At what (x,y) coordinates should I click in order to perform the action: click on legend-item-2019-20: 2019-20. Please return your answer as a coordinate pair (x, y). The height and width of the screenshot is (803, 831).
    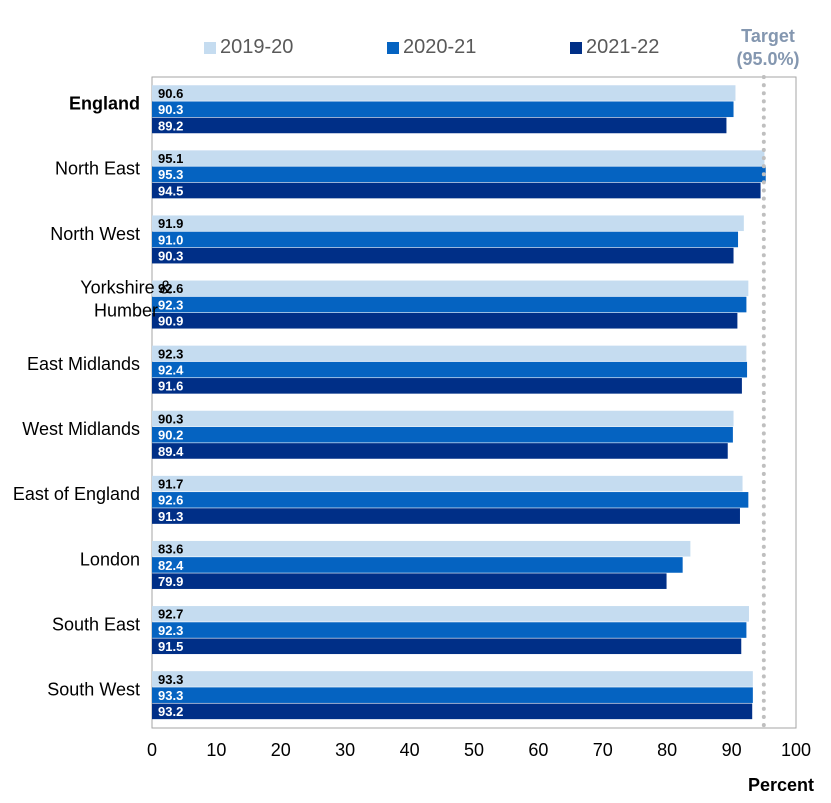
    Looking at the image, I should click on (248, 47).